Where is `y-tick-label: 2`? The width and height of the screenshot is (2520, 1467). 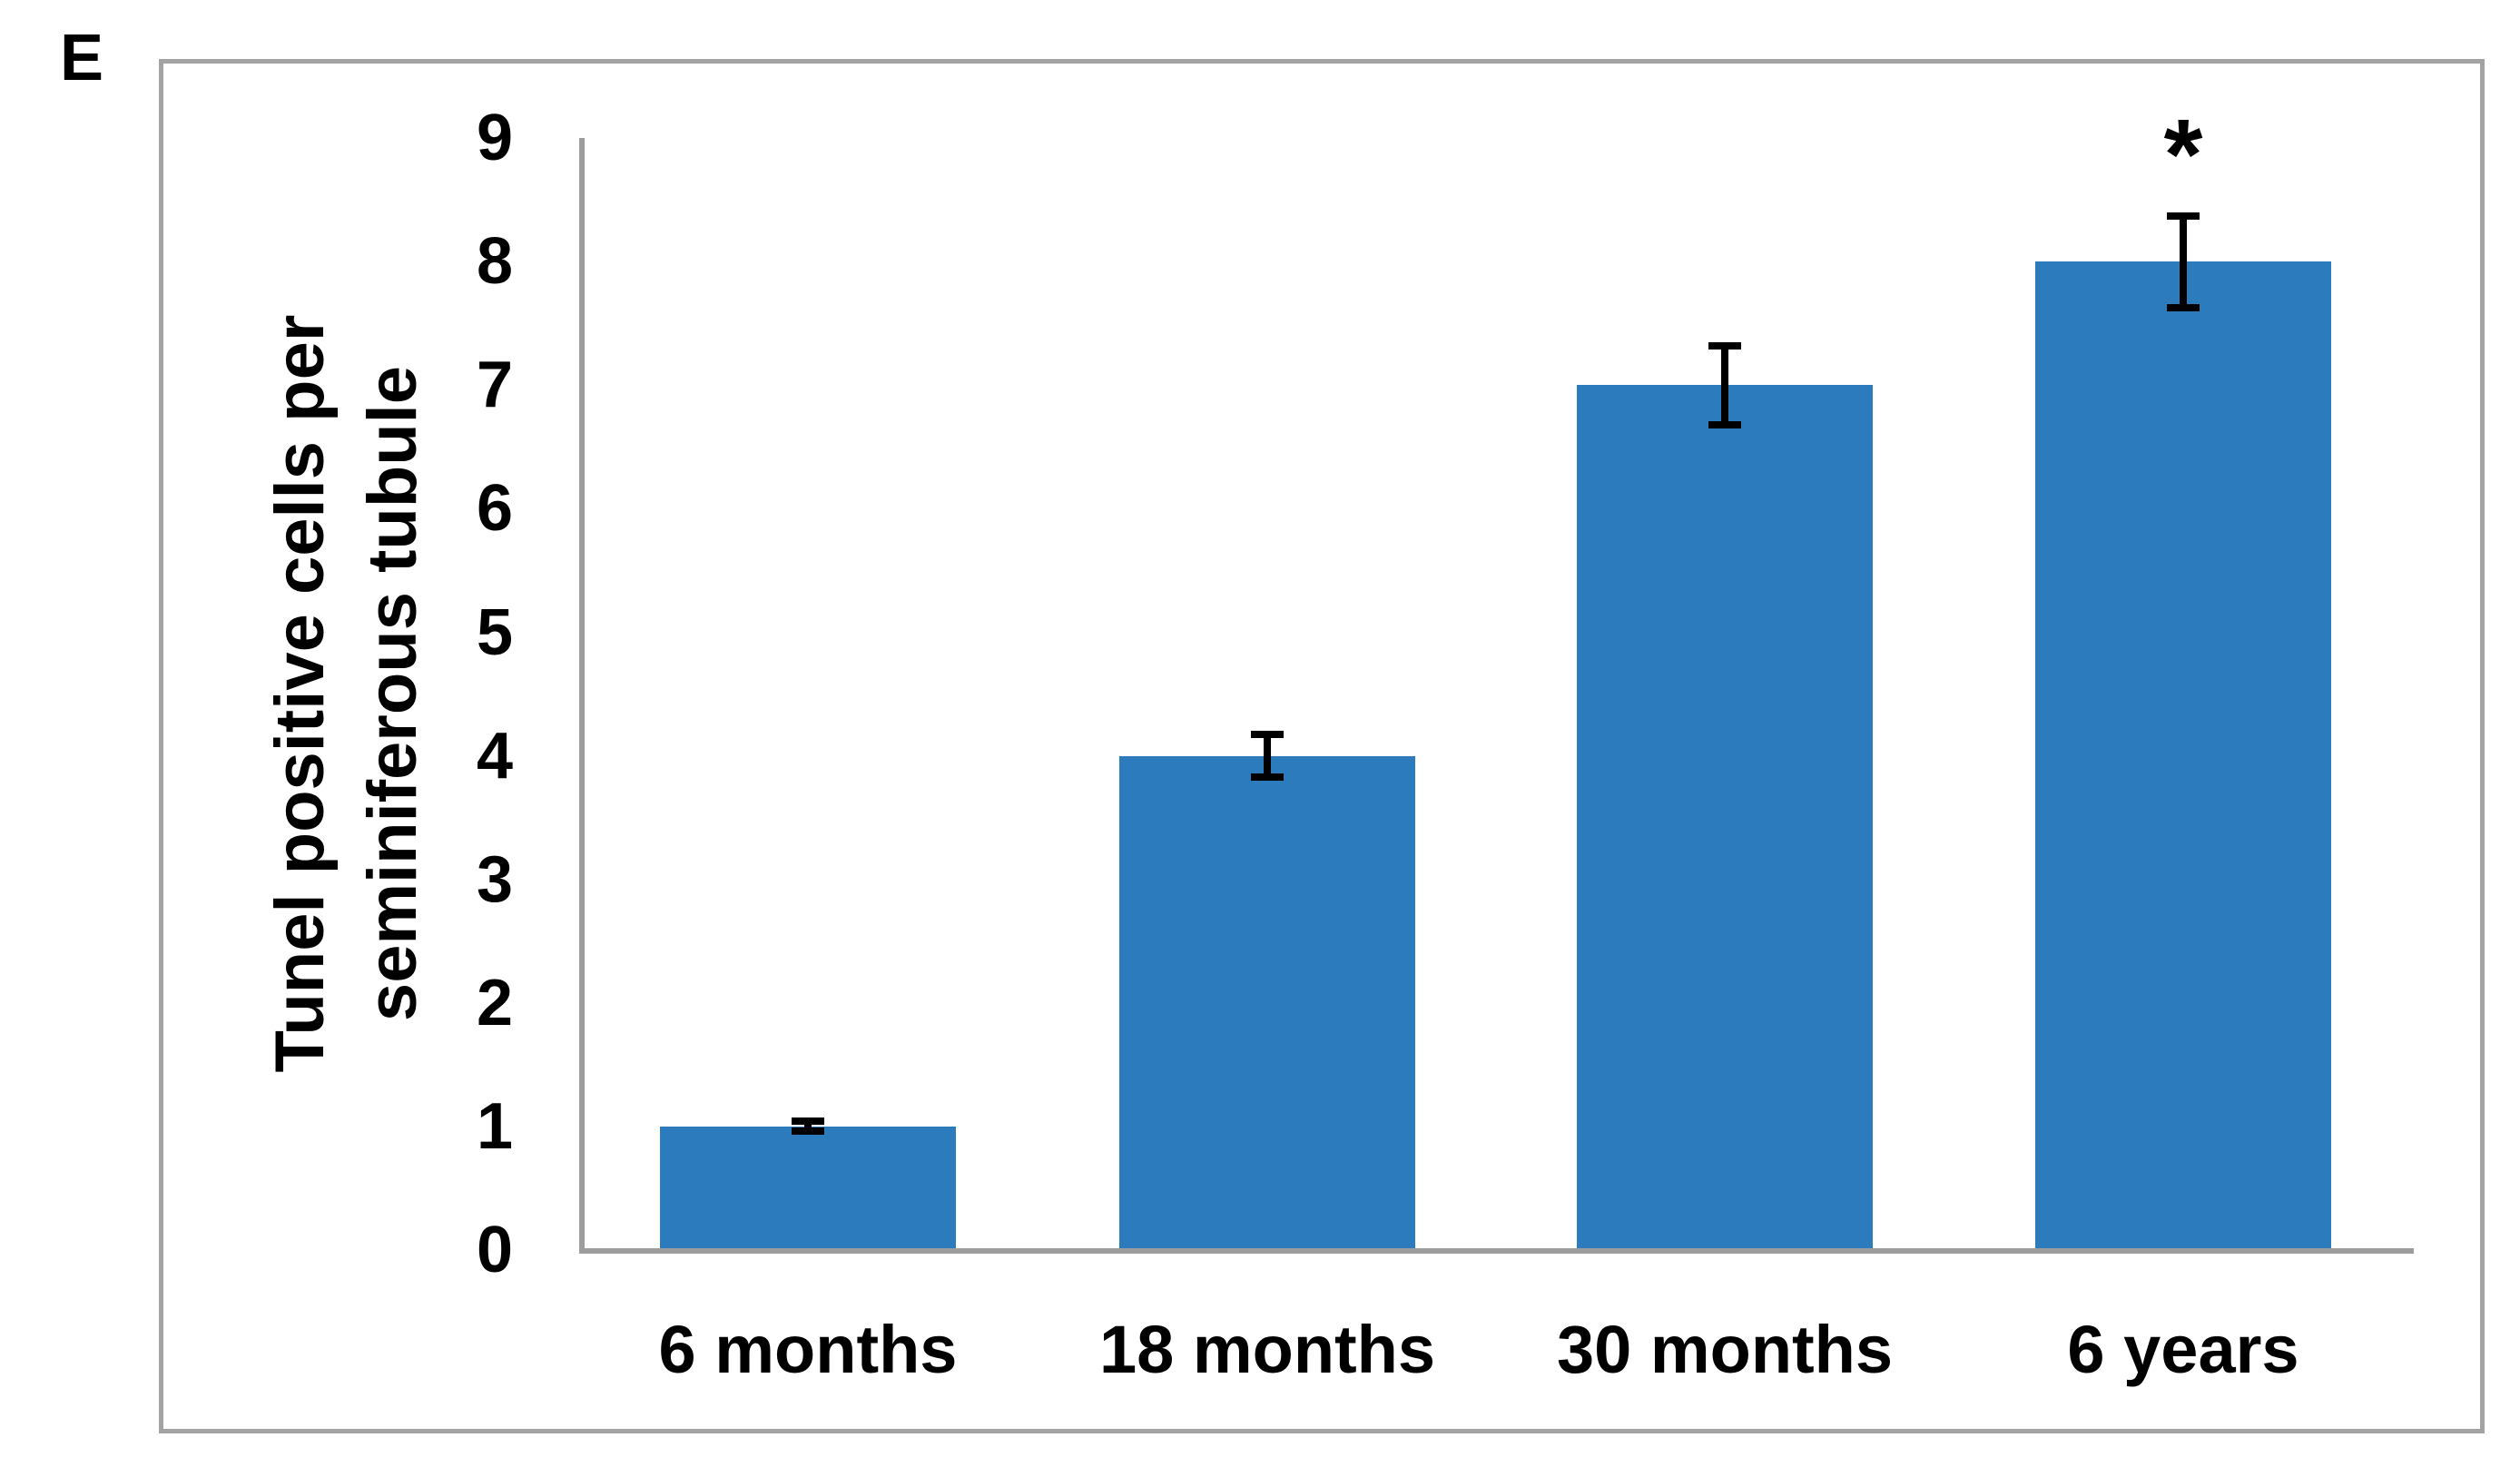 y-tick-label: 2 is located at coordinates (494, 1002).